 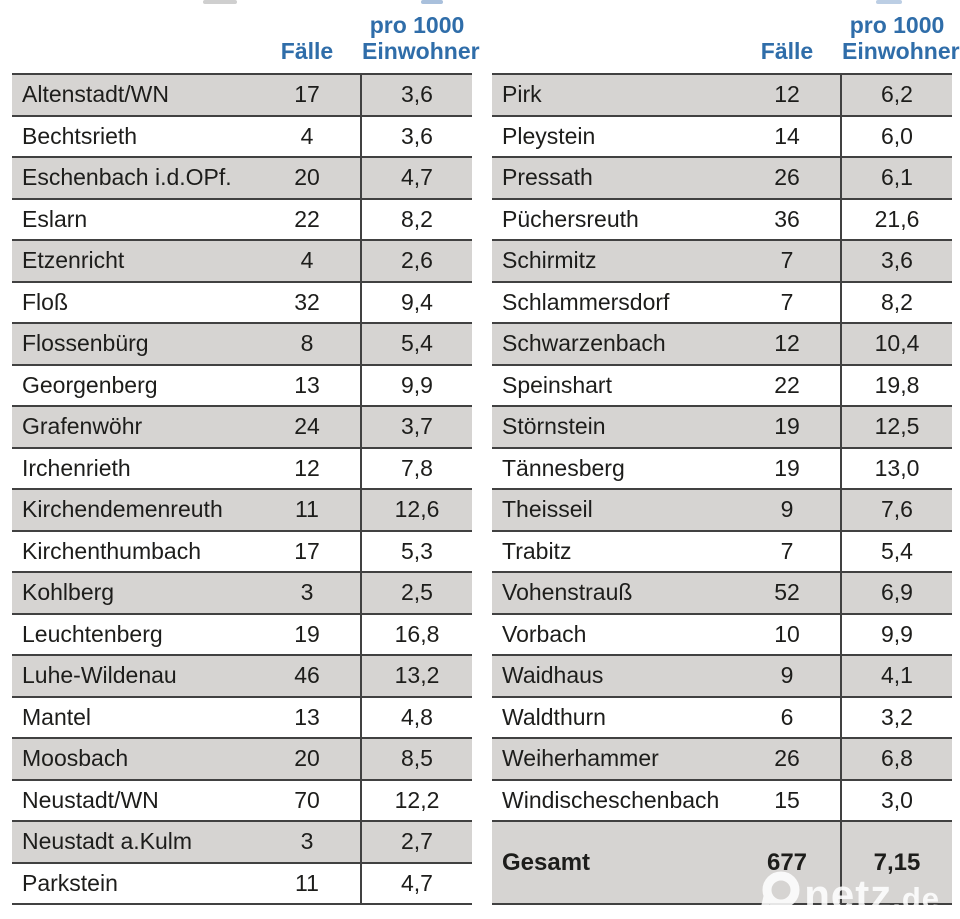 What do you see at coordinates (722, 594) in the screenshot?
I see `table-row: Vohenstrauß 52 6,9` at bounding box center [722, 594].